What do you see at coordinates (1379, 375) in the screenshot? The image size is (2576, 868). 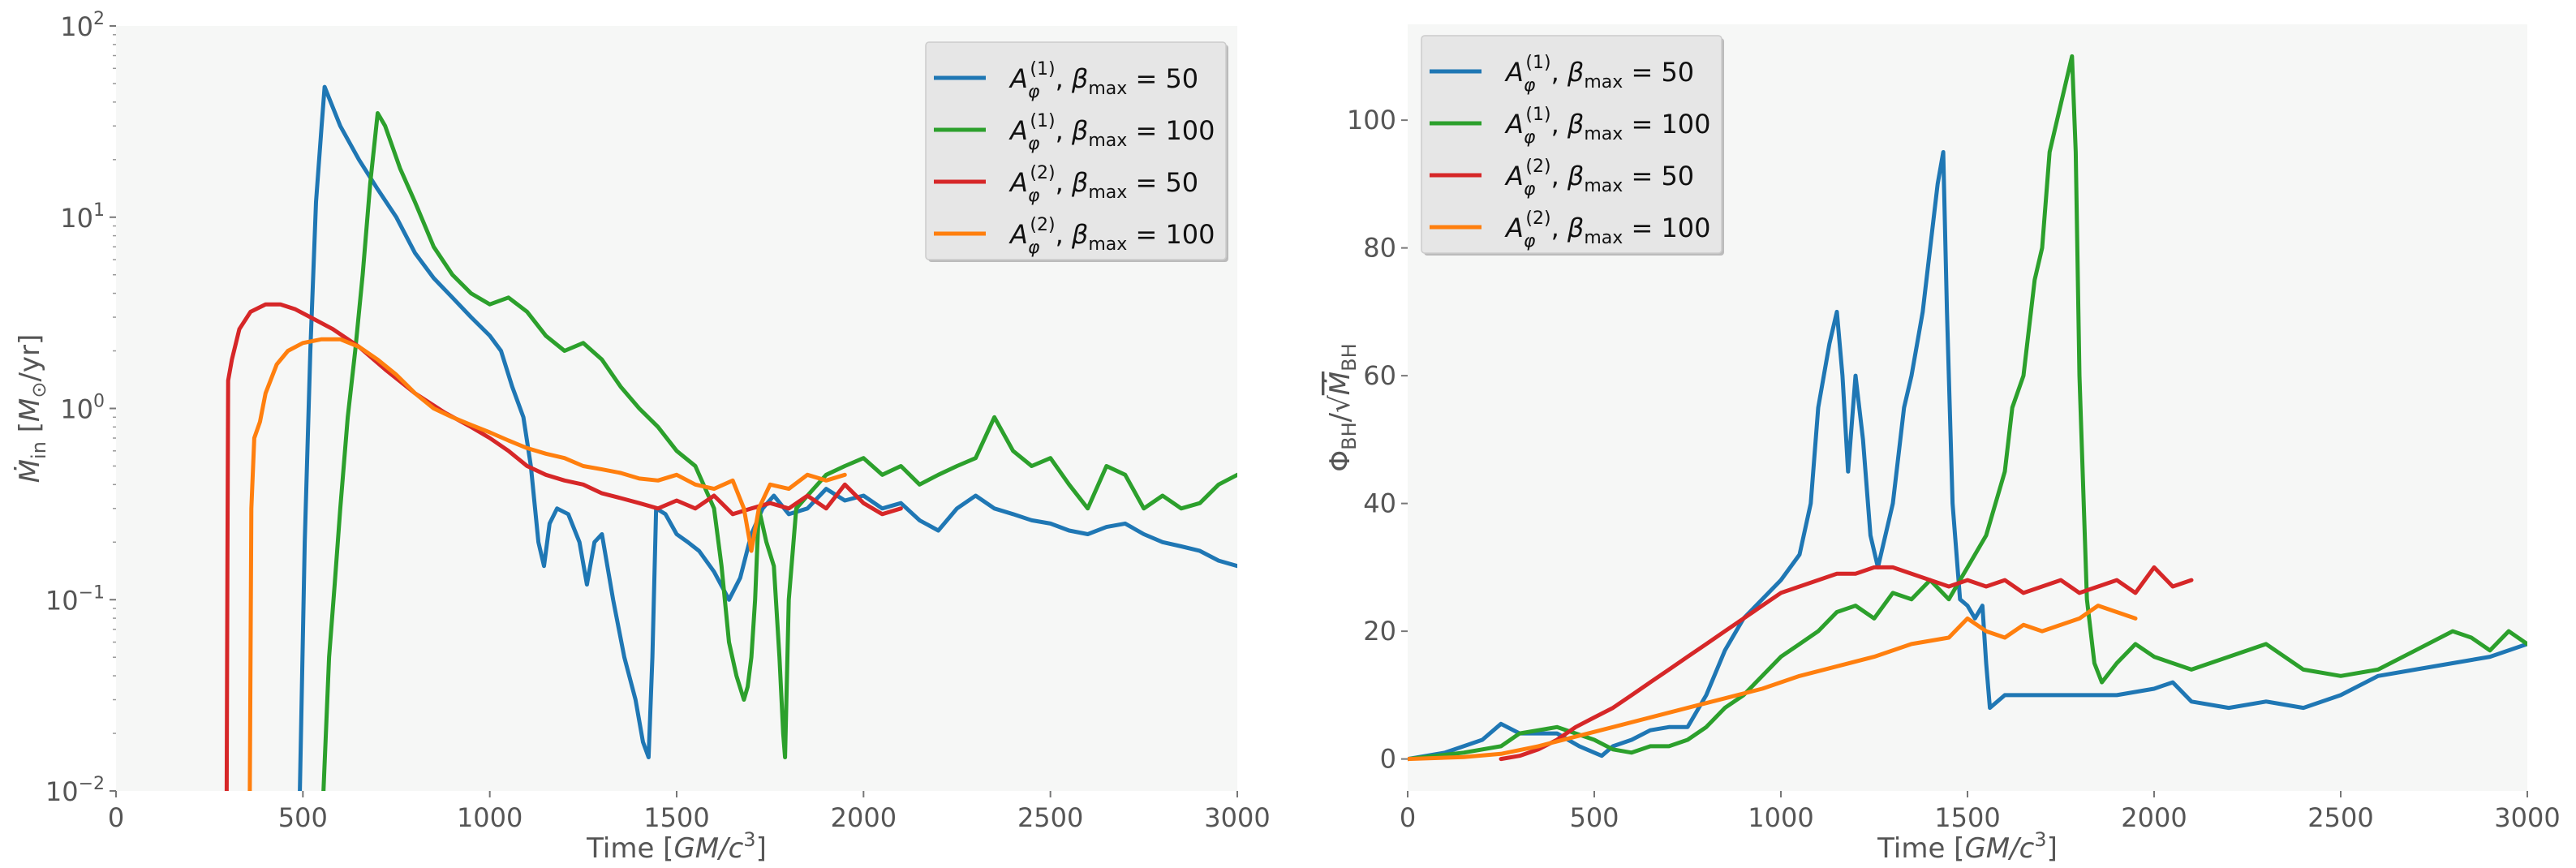 I see `y-tick-label: 60` at bounding box center [1379, 375].